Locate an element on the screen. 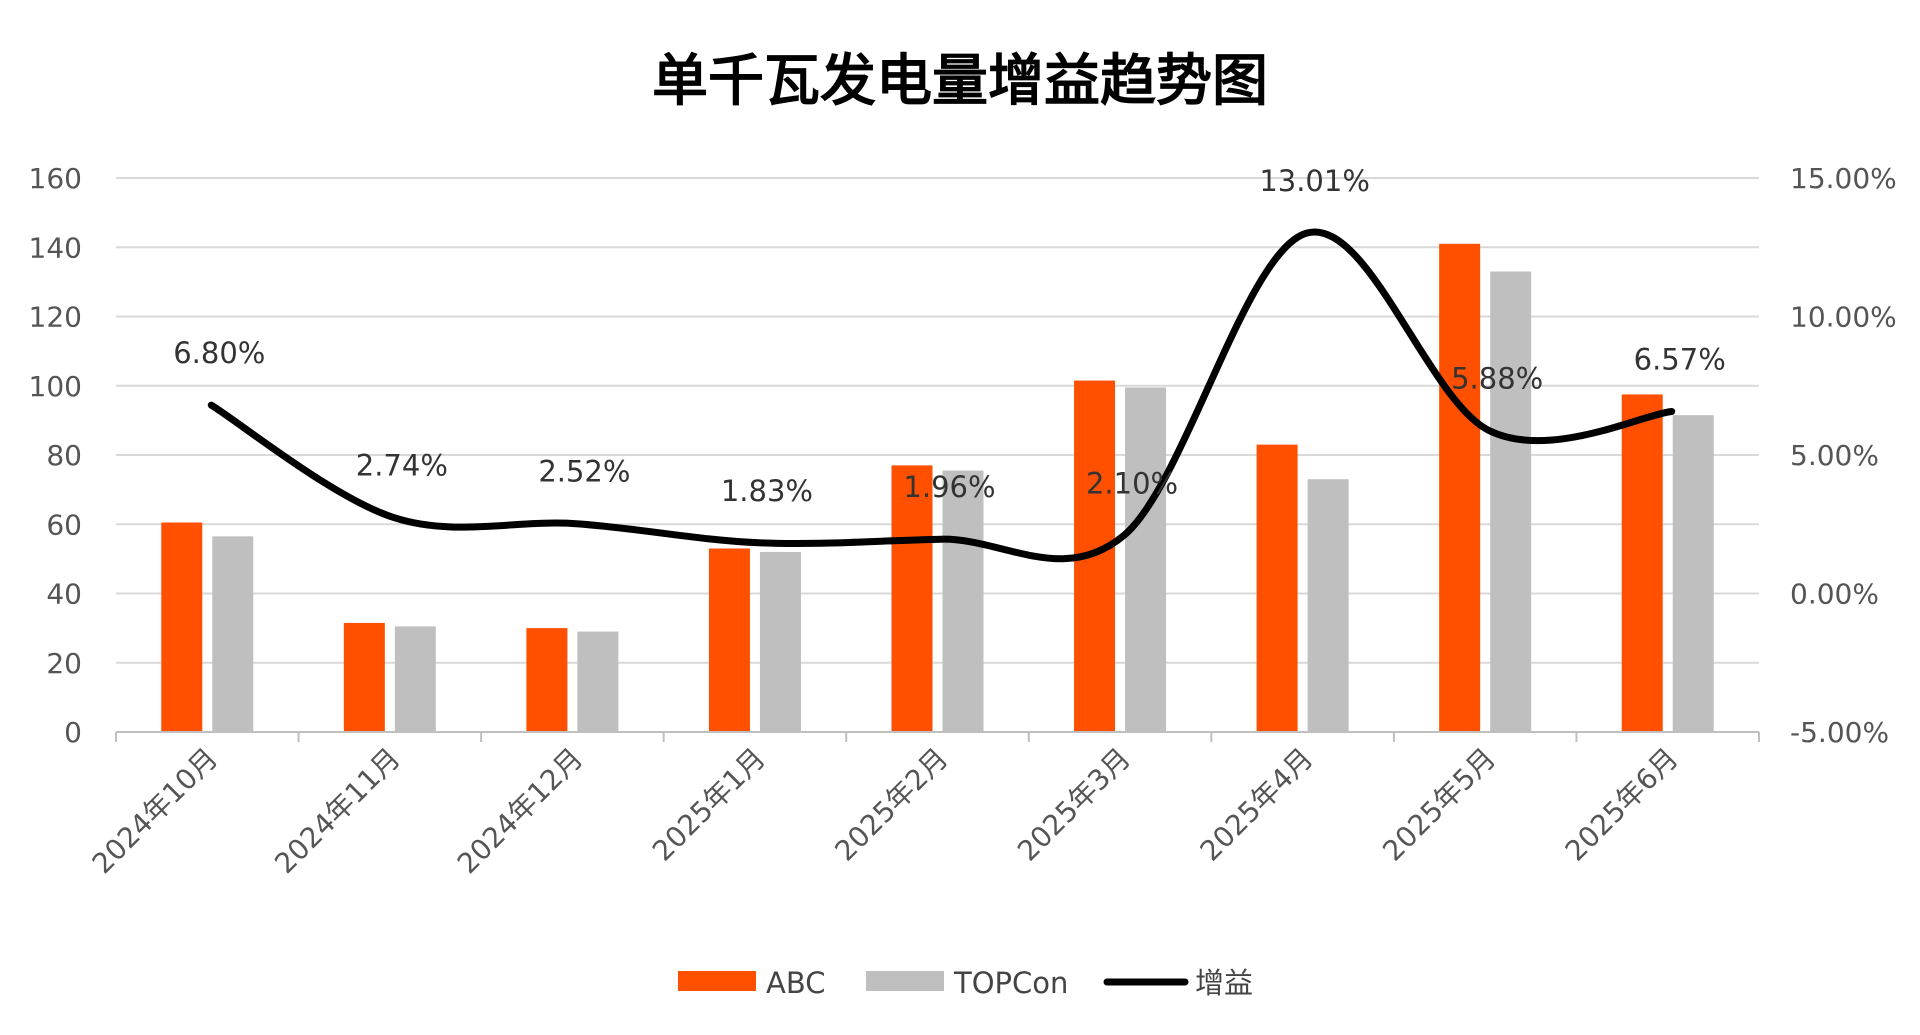 The width and height of the screenshot is (1920, 1035). y-right-tick-label: 5.00% is located at coordinates (1834, 455).